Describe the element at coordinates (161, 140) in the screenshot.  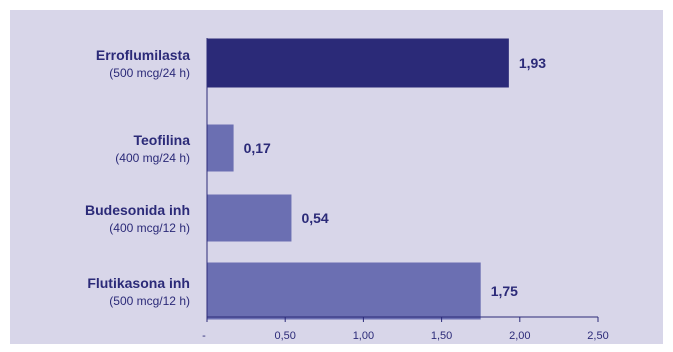
I see `category-label: Teofilina` at that location.